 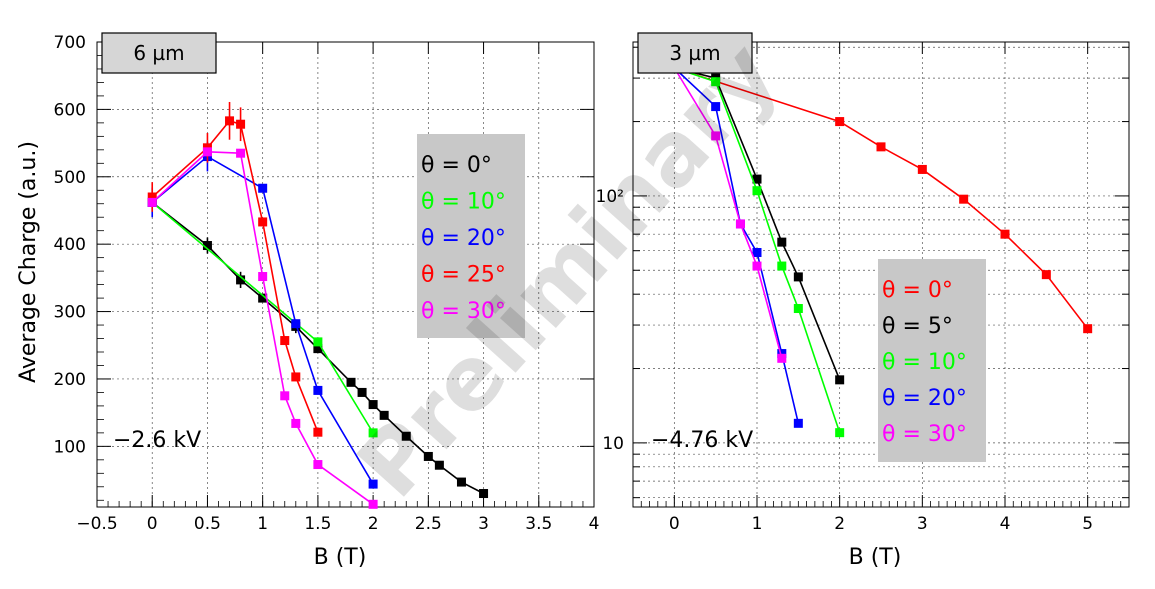 What do you see at coordinates (70, 43) in the screenshot?
I see `left-y-tick-label: 700` at bounding box center [70, 43].